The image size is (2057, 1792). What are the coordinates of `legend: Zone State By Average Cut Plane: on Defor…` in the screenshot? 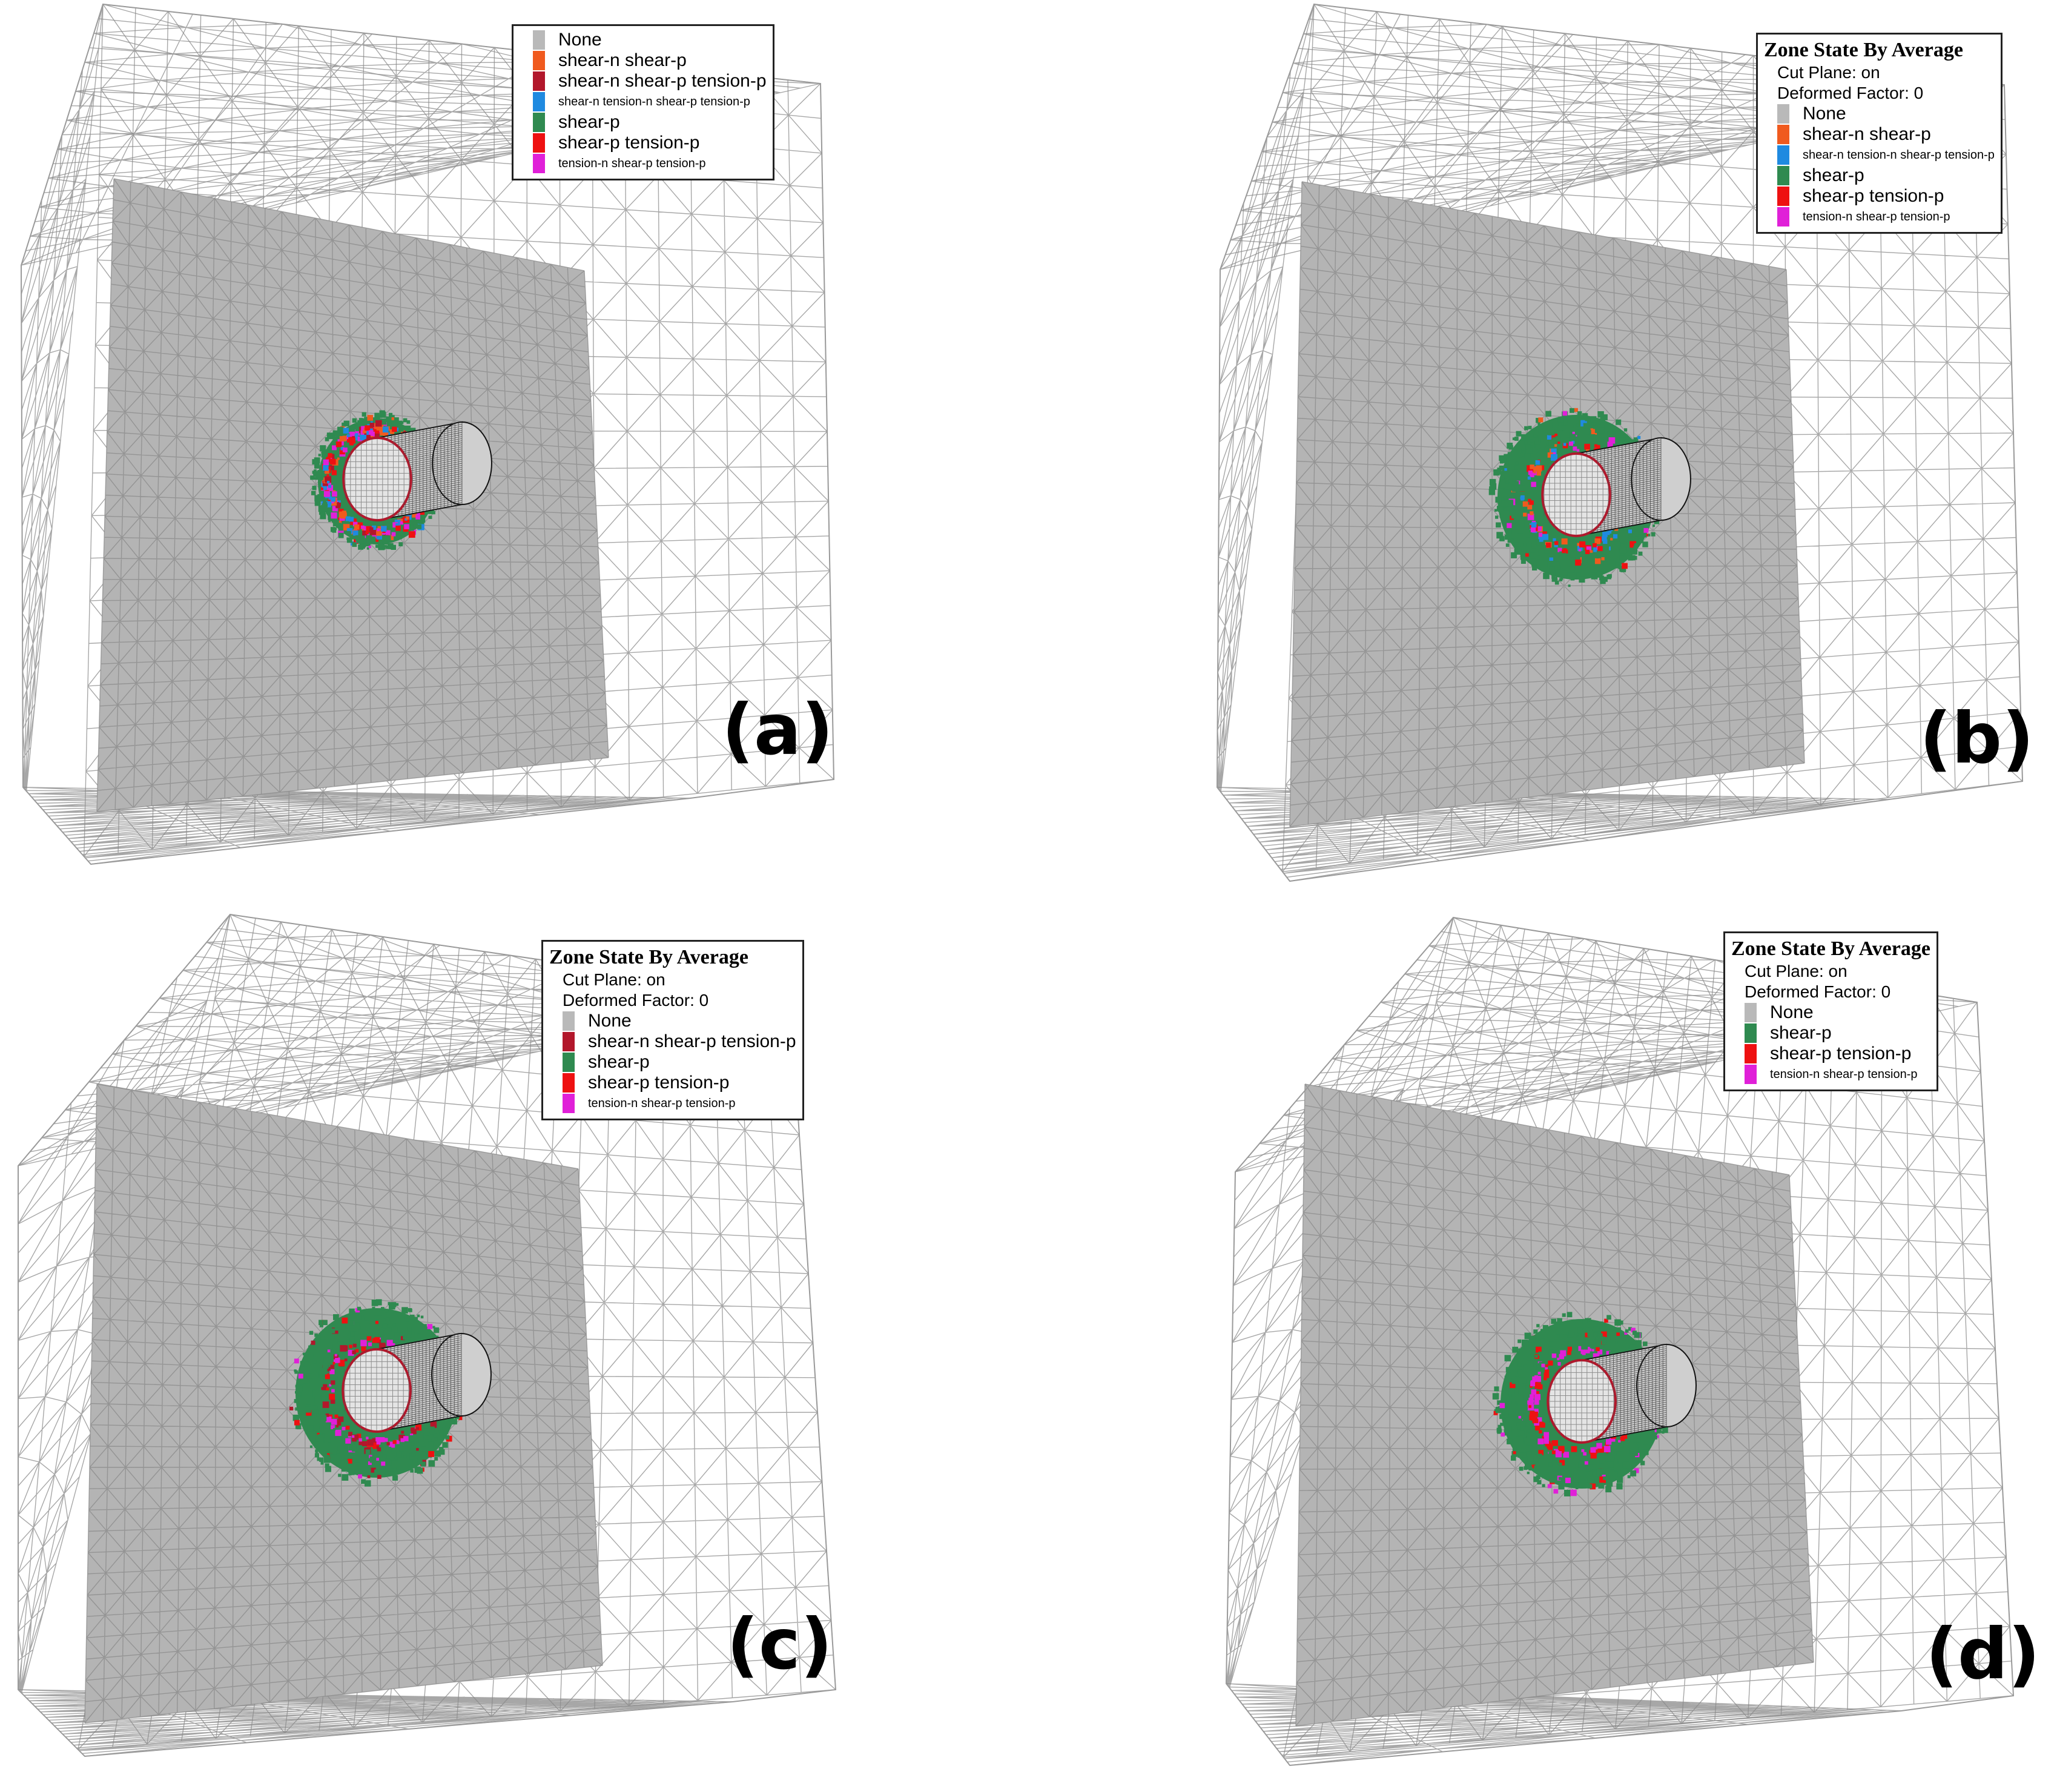 It's located at (1879, 133).